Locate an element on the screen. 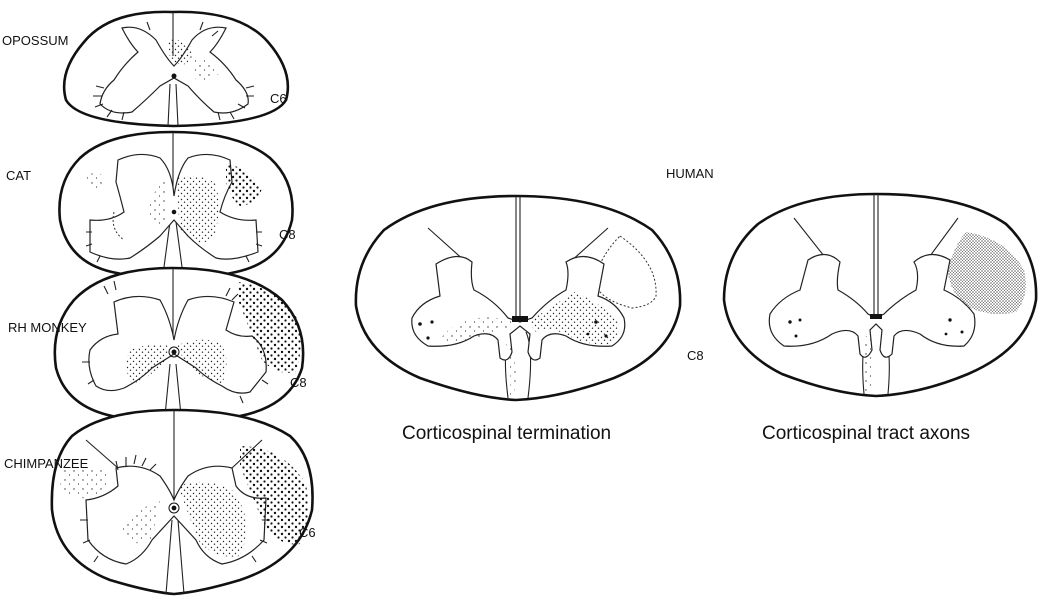  species-label-cat: CAT is located at coordinates (18, 175).